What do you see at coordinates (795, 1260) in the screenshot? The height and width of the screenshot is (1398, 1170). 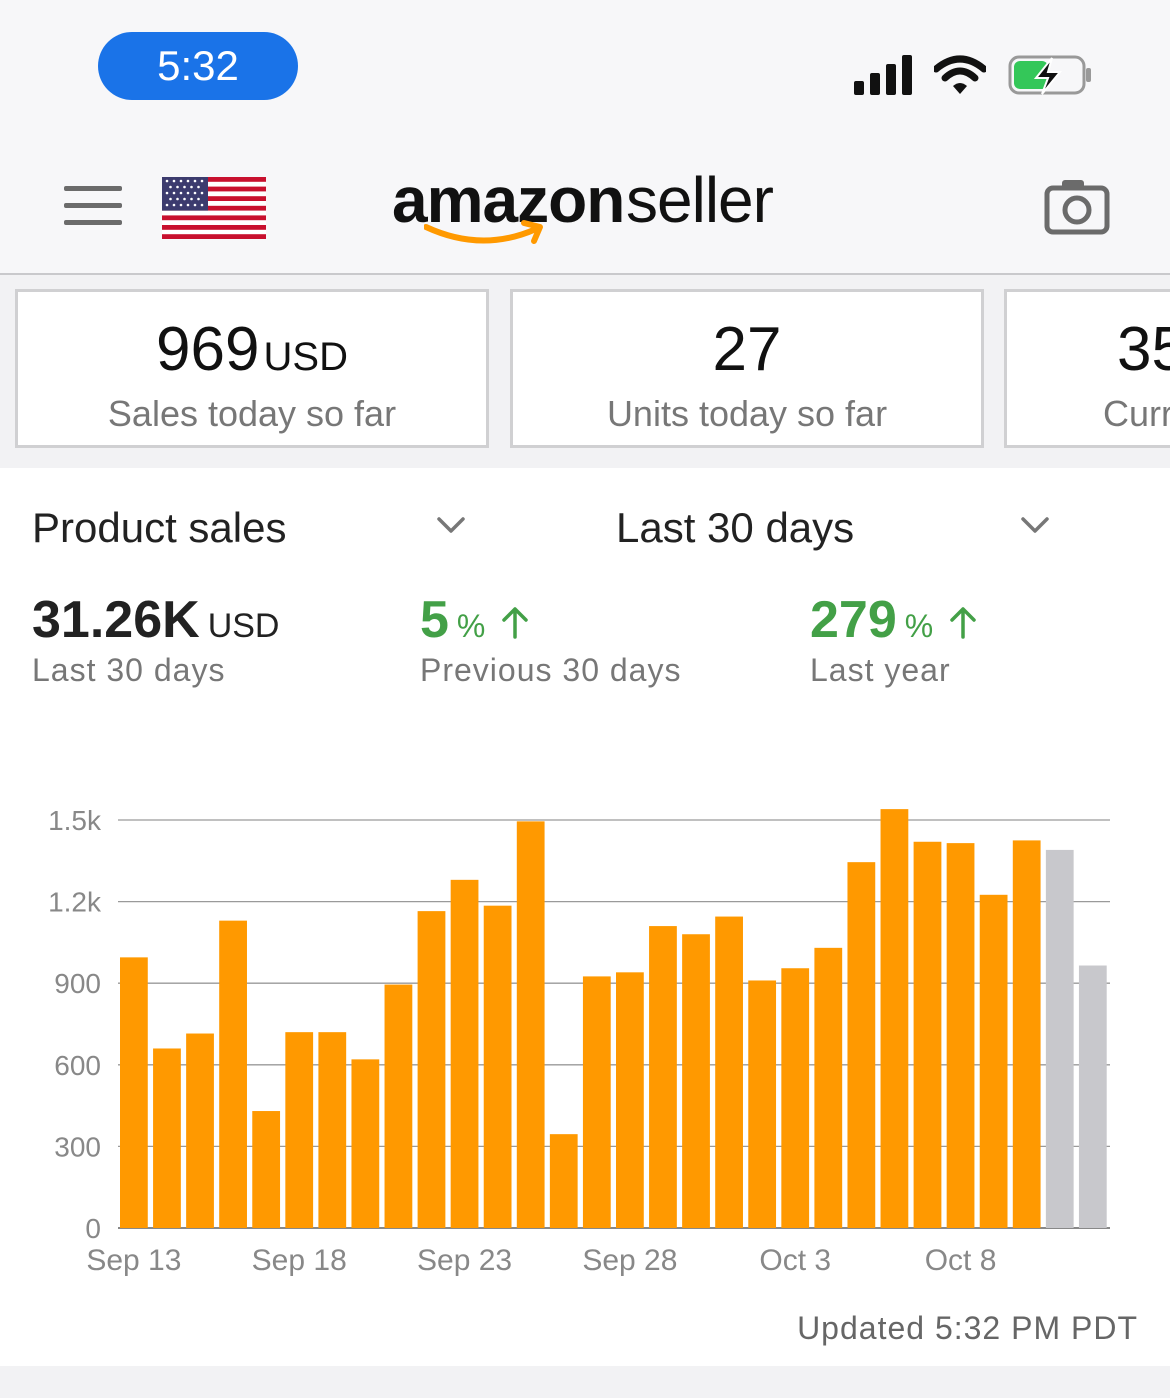 I see `x-tick-label: Oct 3` at bounding box center [795, 1260].